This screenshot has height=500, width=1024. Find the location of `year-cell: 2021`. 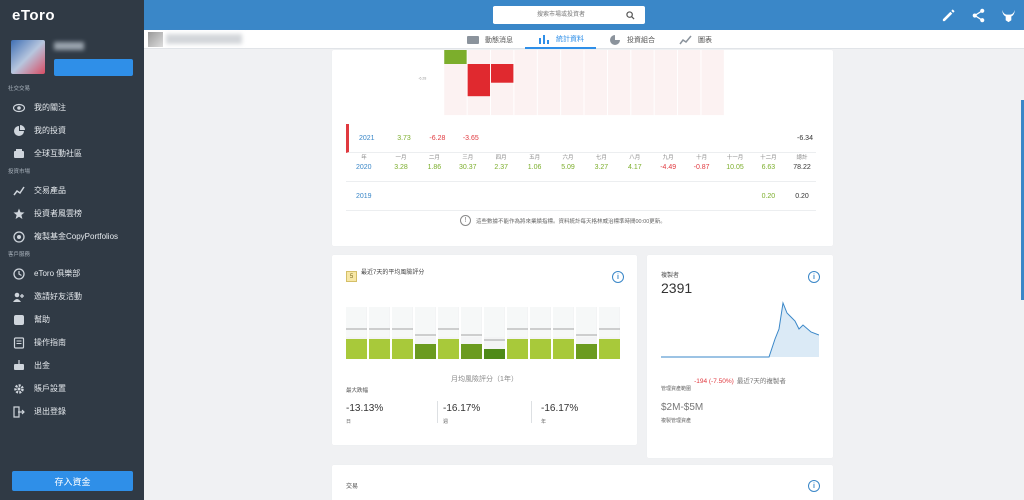

year-cell: 2021 is located at coordinates (367, 138).